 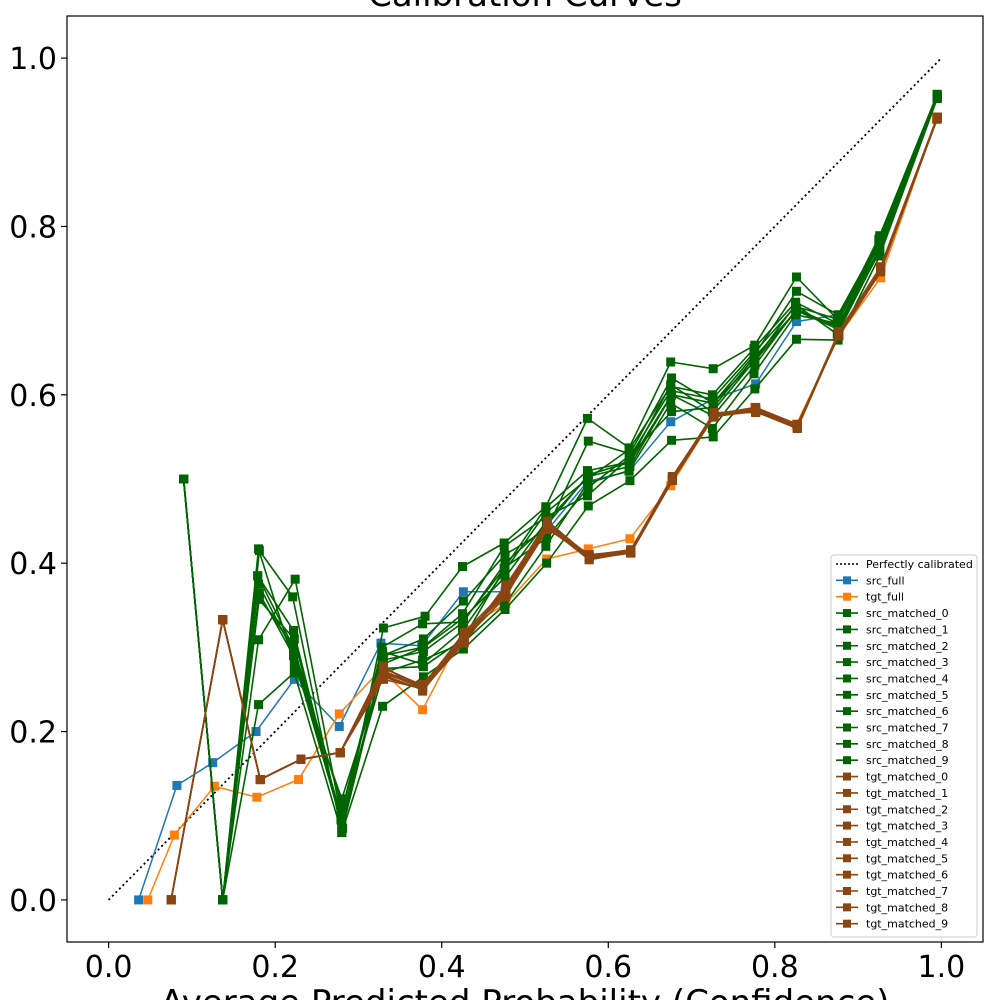 I want to click on legend-item-src-matched-4: src_matched_4, so click(x=892, y=678).